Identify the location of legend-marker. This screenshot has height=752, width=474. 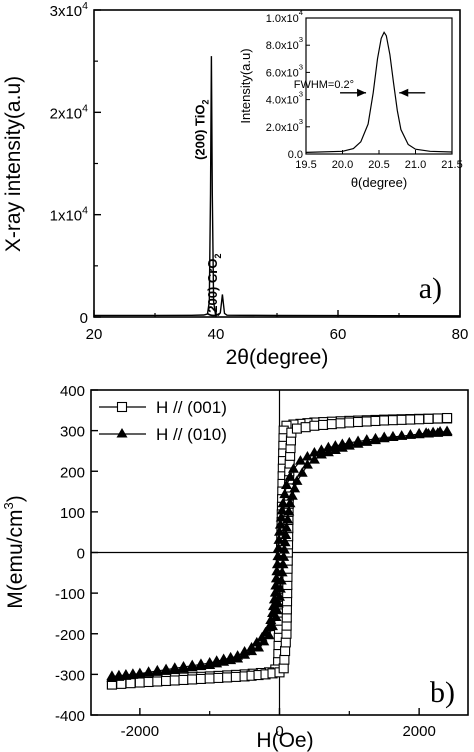
(122, 433).